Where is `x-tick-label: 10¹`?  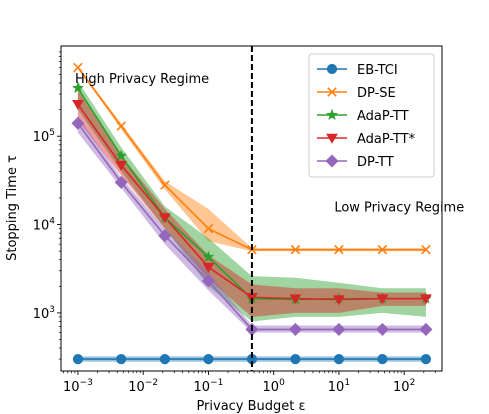
x-tick-label: 10¹ is located at coordinates (339, 386).